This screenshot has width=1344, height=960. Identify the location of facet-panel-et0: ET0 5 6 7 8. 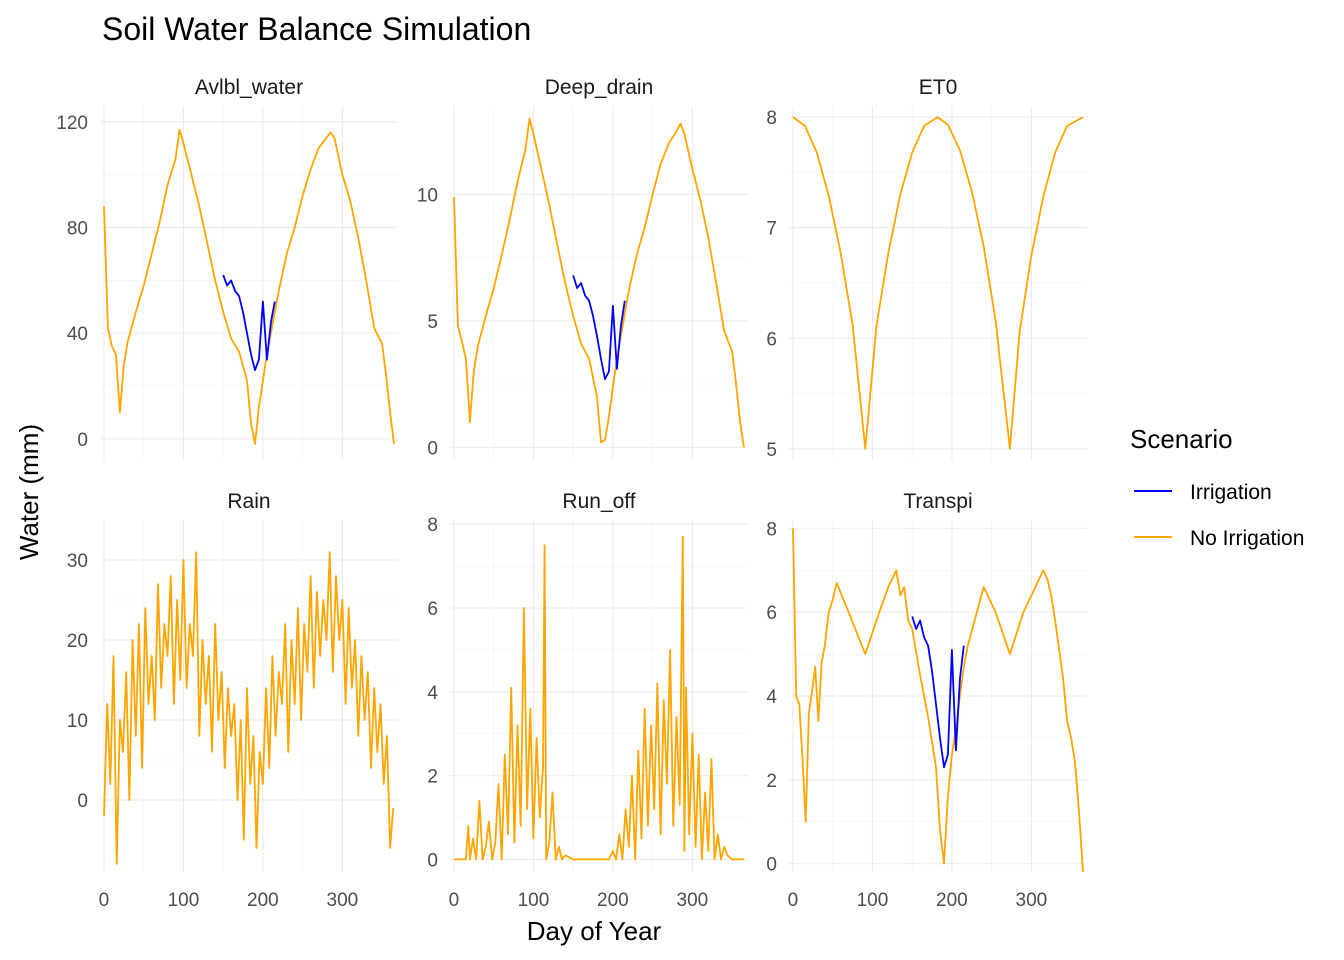
(926, 268).